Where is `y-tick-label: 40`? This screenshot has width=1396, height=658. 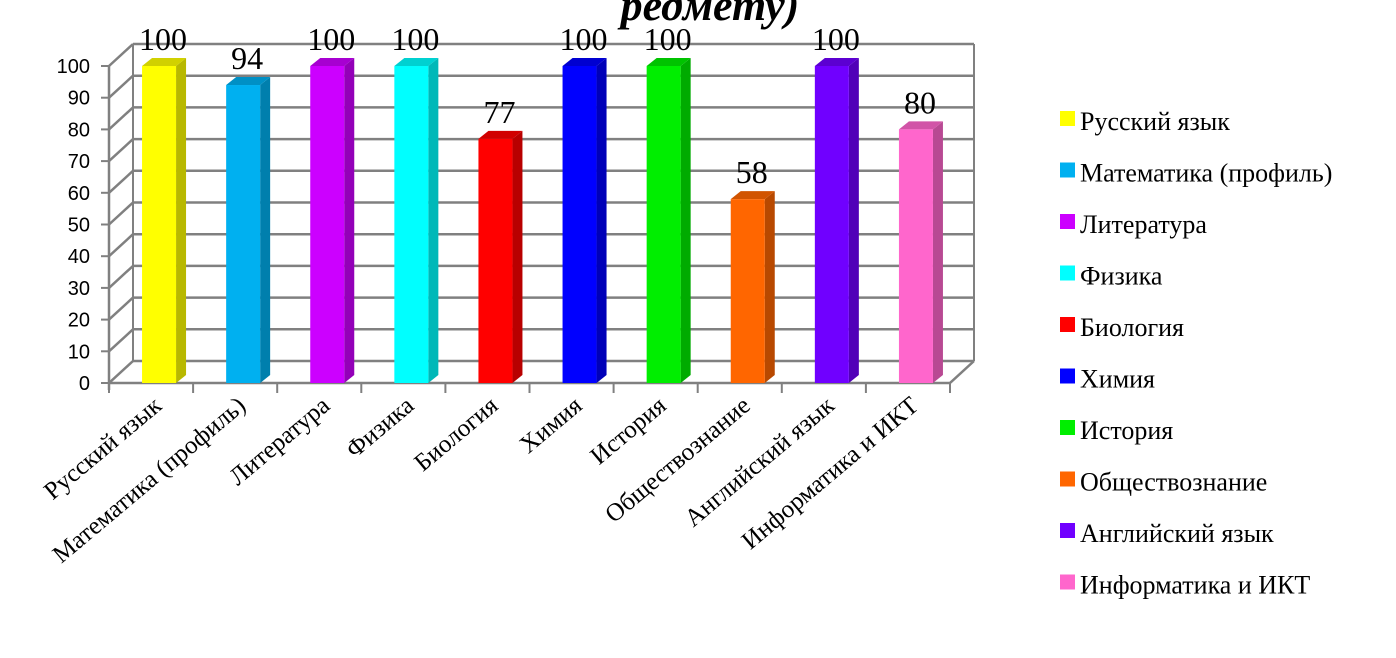 y-tick-label: 40 is located at coordinates (79, 257).